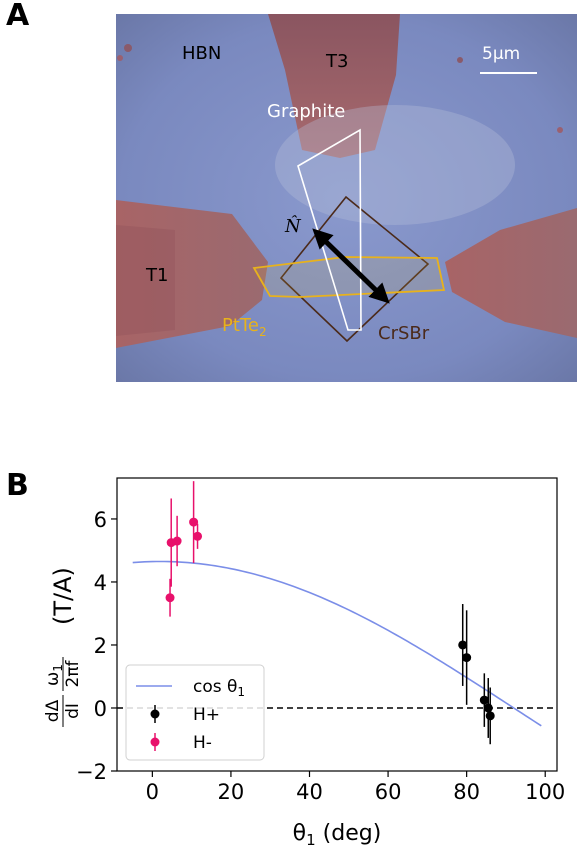  What do you see at coordinates (311, 839) in the screenshot?
I see `xlabel-sub: 1` at bounding box center [311, 839].